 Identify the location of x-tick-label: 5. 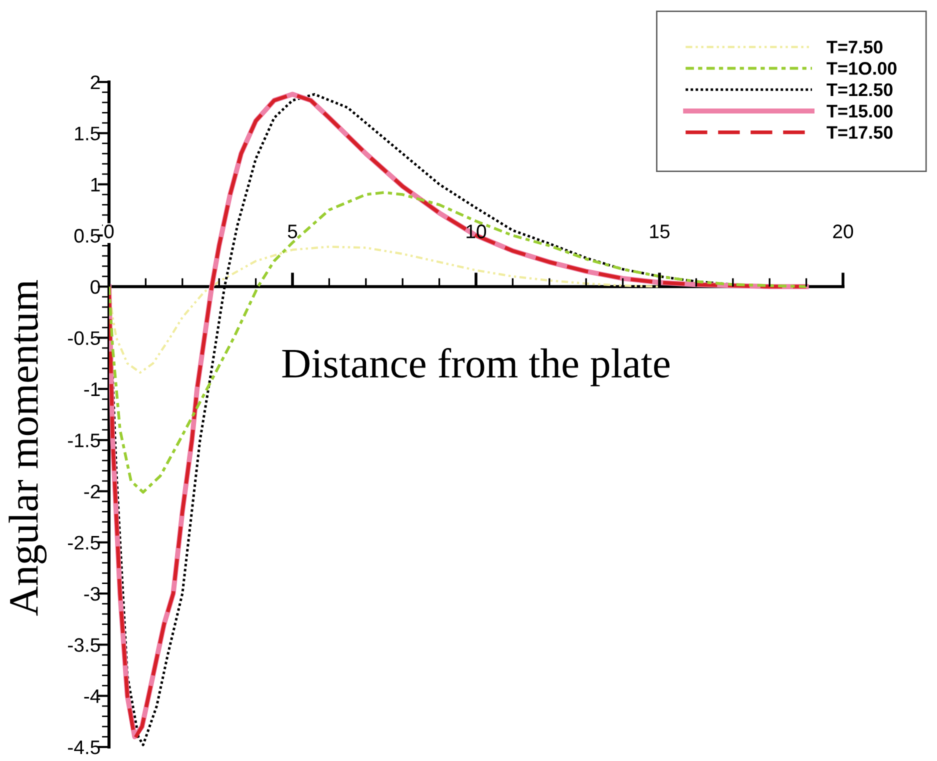
(293, 231).